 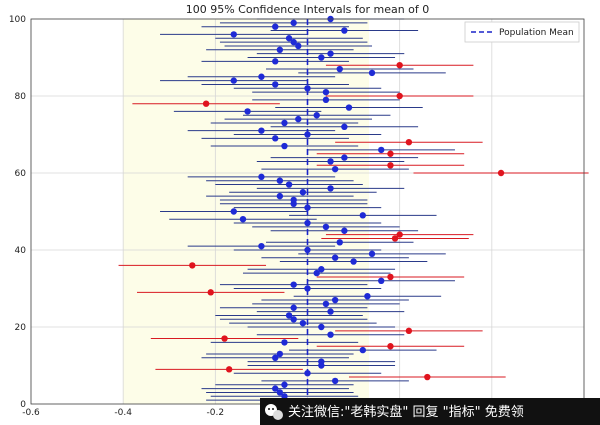 I want to click on y-tick-label: 40, so click(x=21, y=251).